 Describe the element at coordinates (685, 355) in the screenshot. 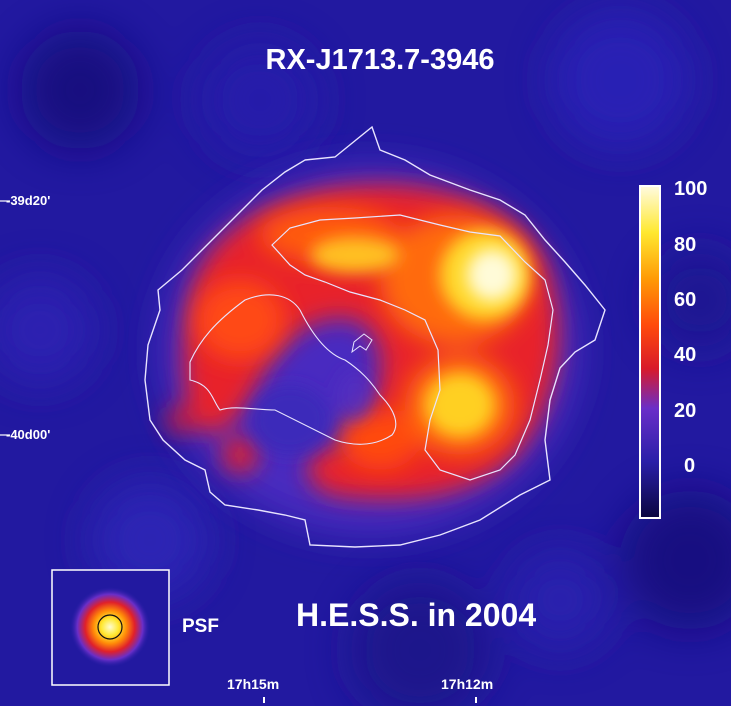

I see `colorbar-tick-label: 40` at that location.